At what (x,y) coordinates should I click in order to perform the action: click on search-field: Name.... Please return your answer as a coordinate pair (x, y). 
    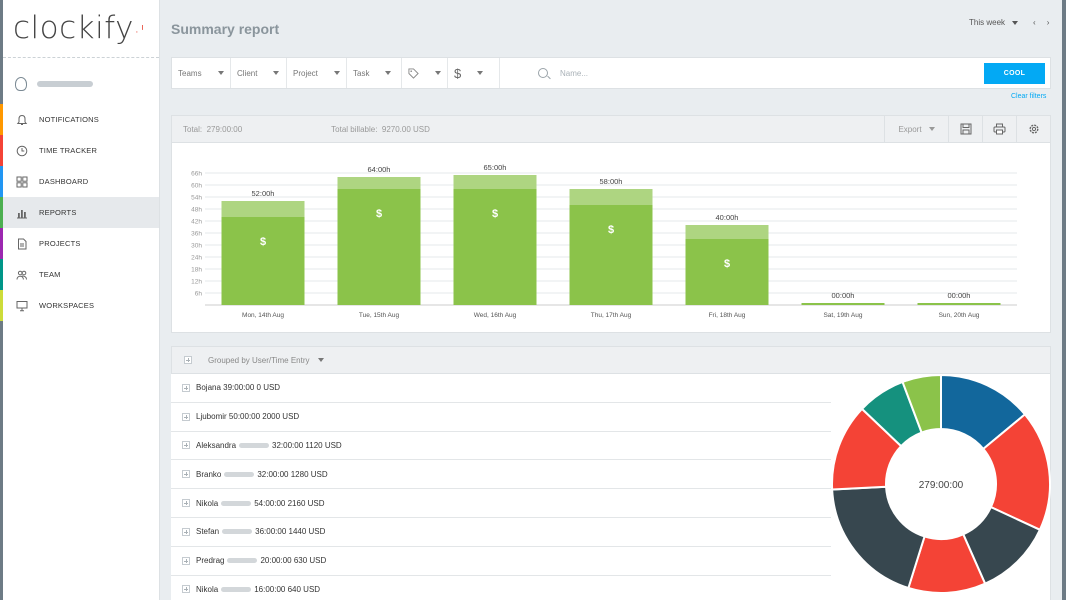
    Looking at the image, I should click on (742, 73).